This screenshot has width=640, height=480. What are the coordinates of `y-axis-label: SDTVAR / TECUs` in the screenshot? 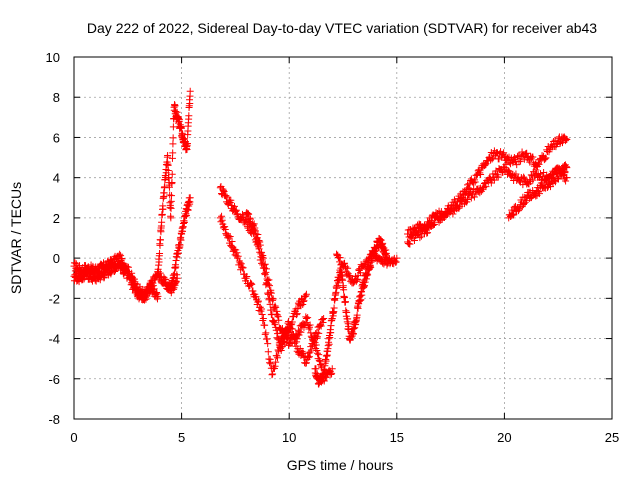 It's located at (16, 238).